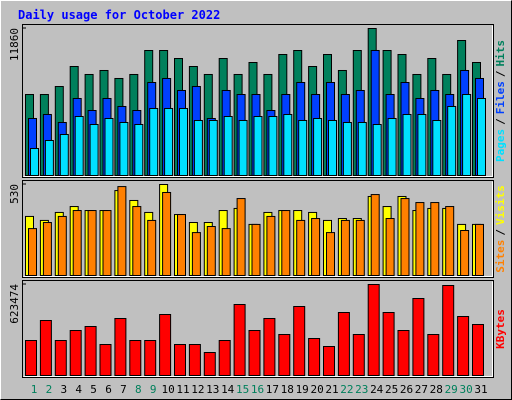  Describe the element at coordinates (480, 389) in the screenshot. I see `x-tick-label: 31` at that location.